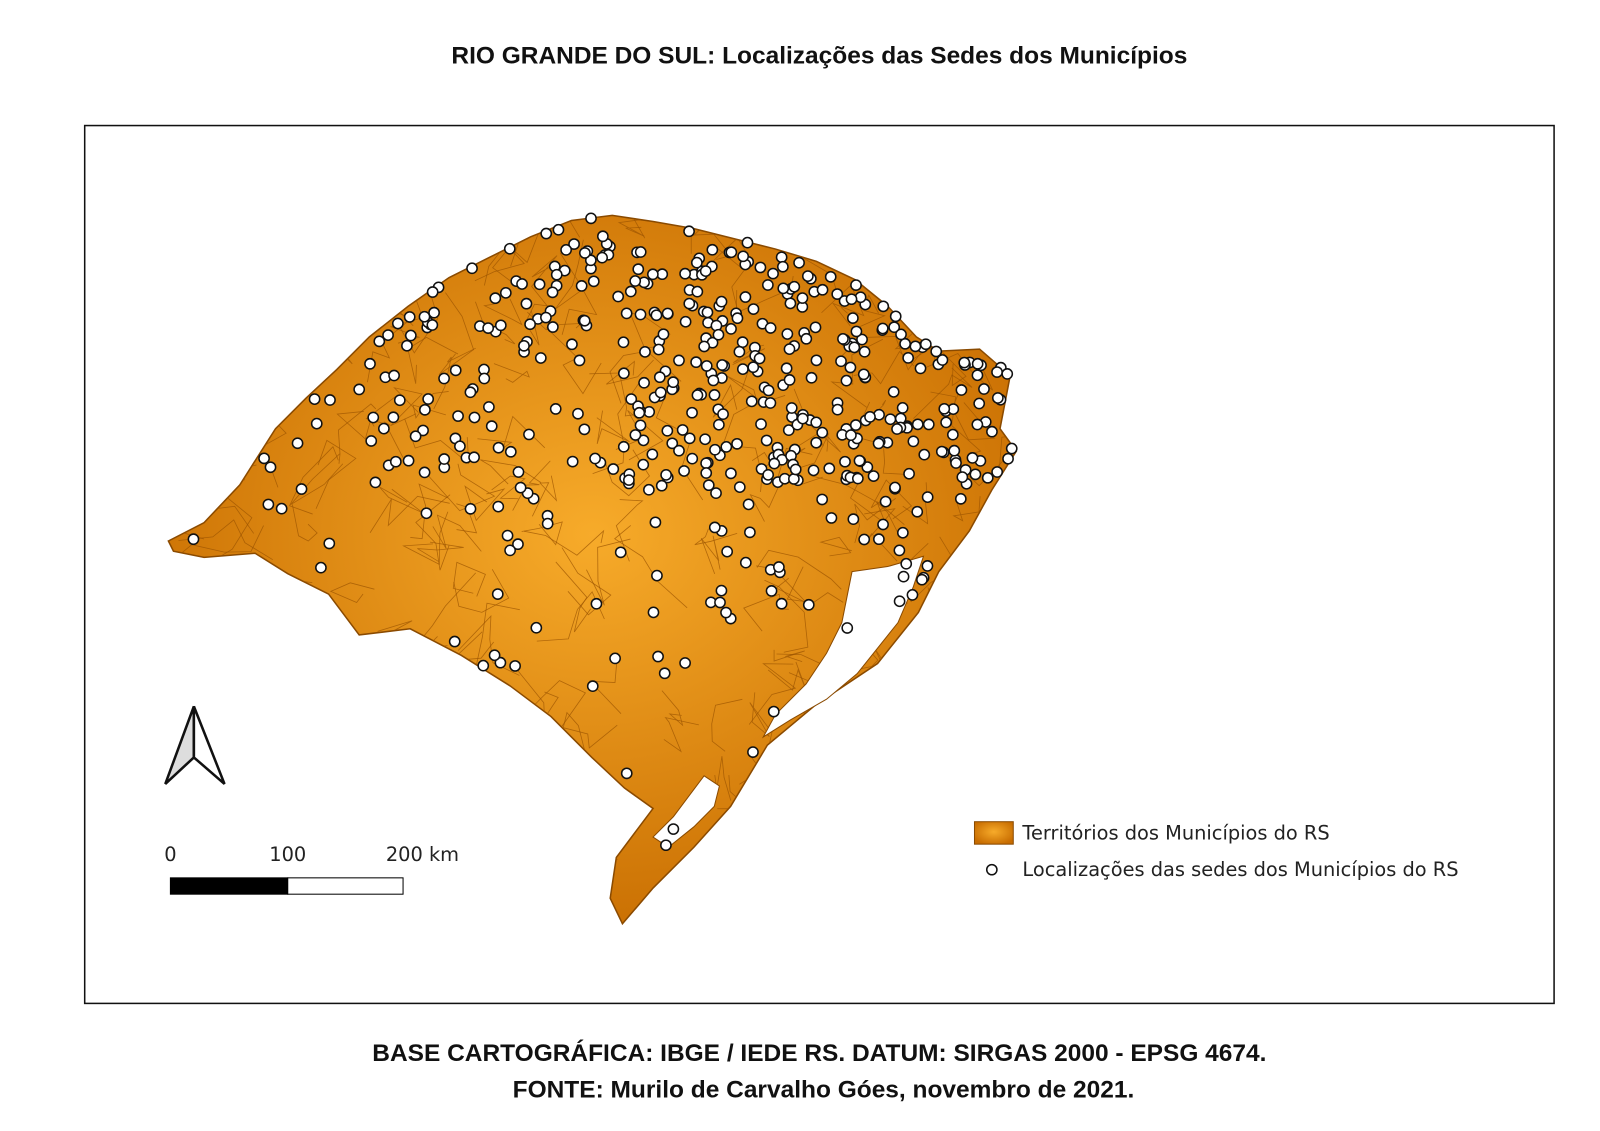 The image size is (1600, 1131). What do you see at coordinates (209, 745) in the screenshot?
I see `north-arrow-right` at bounding box center [209, 745].